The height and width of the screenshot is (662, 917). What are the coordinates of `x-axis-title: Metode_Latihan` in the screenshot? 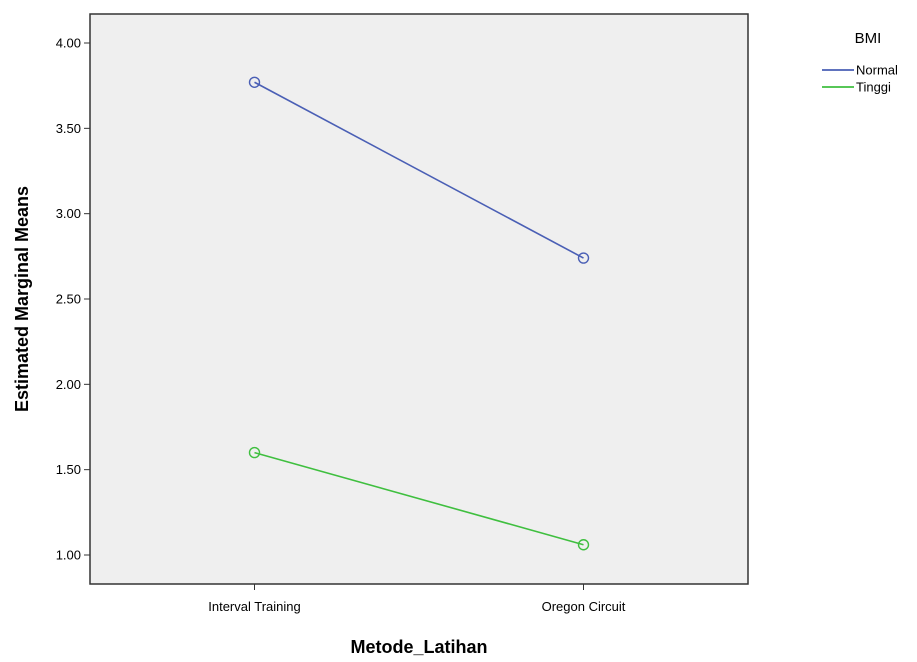 It's located at (418, 647).